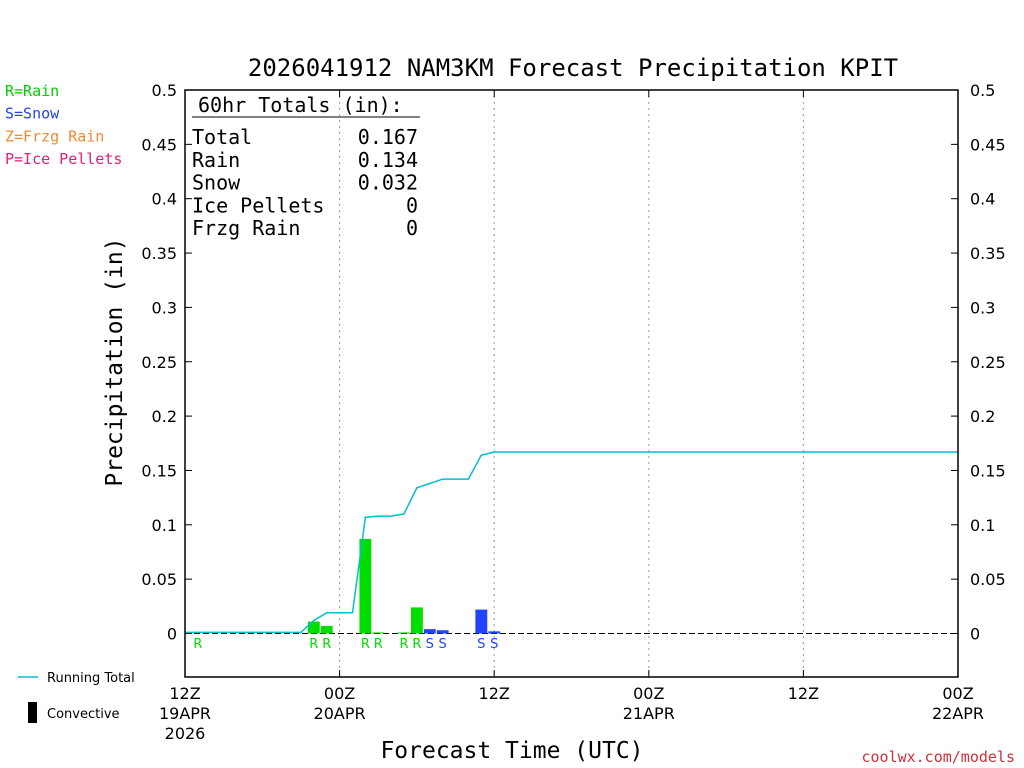 This screenshot has height=768, width=1024. What do you see at coordinates (988, 362) in the screenshot?
I see `y-tick-label-right: 0.25` at bounding box center [988, 362].